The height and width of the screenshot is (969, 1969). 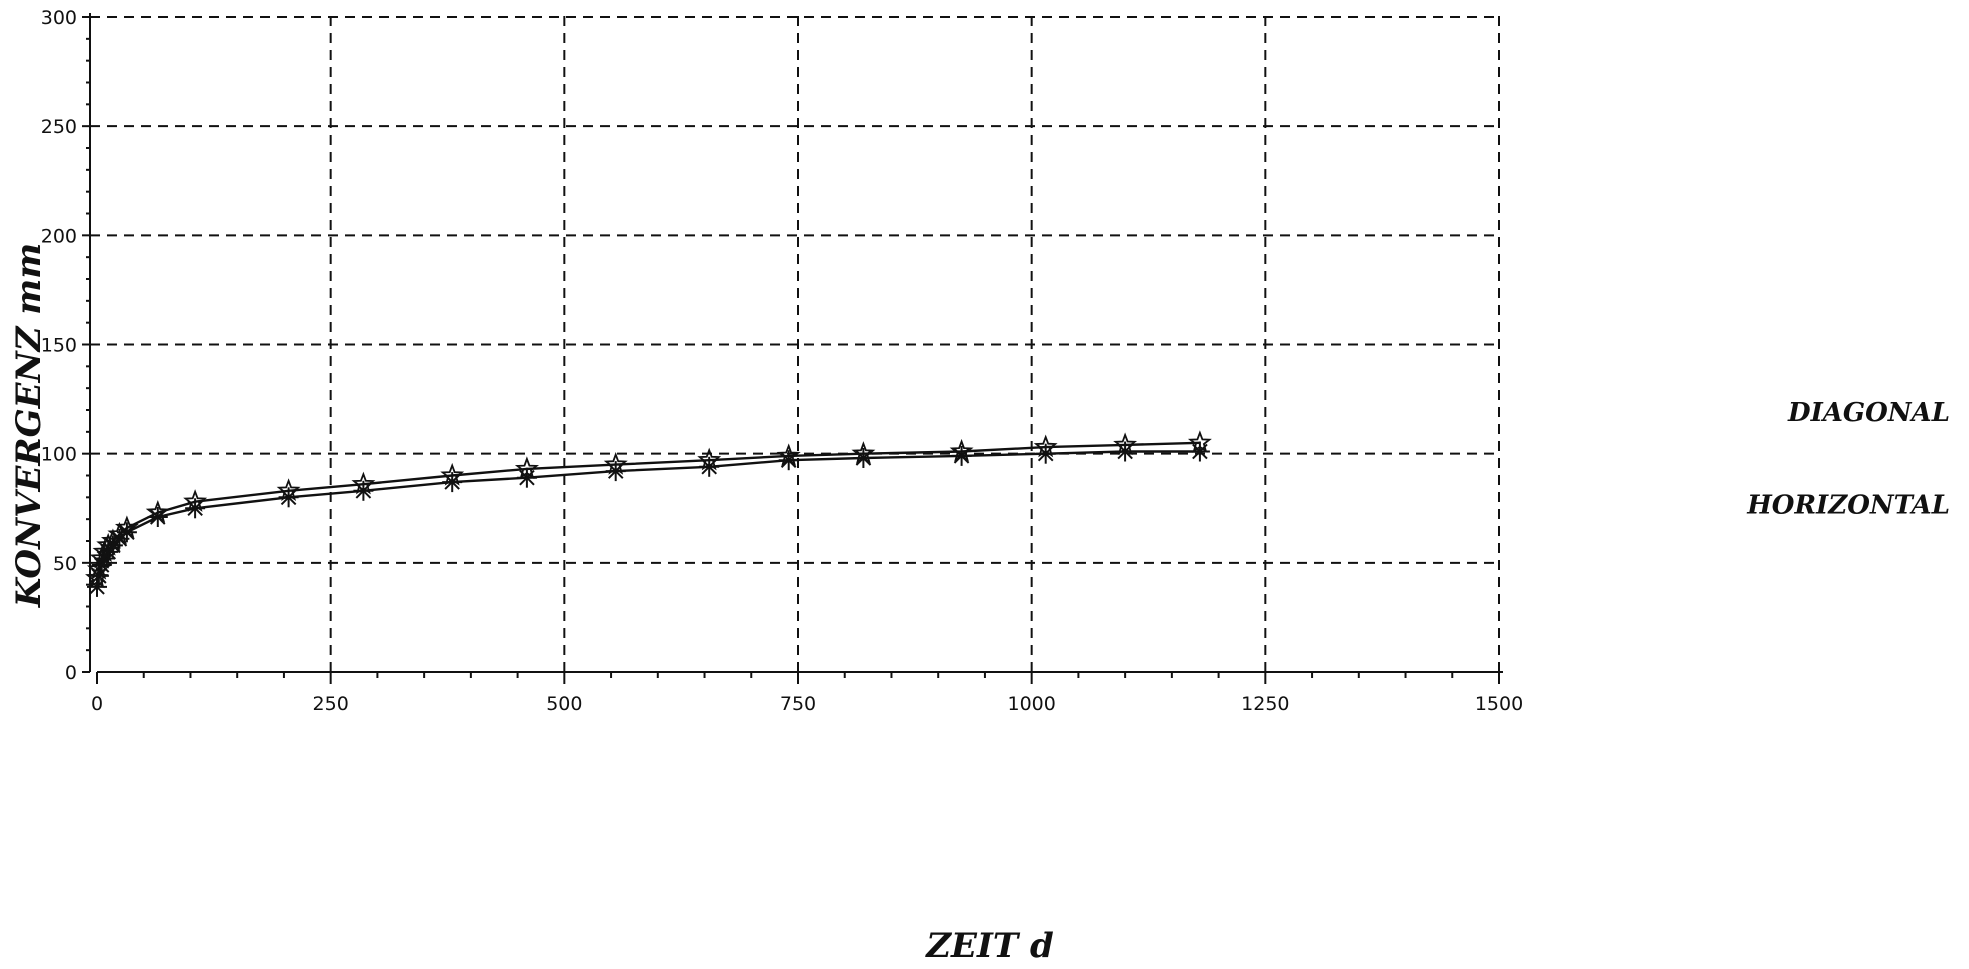 I want to click on y-tick-label: 300, so click(x=59, y=18).